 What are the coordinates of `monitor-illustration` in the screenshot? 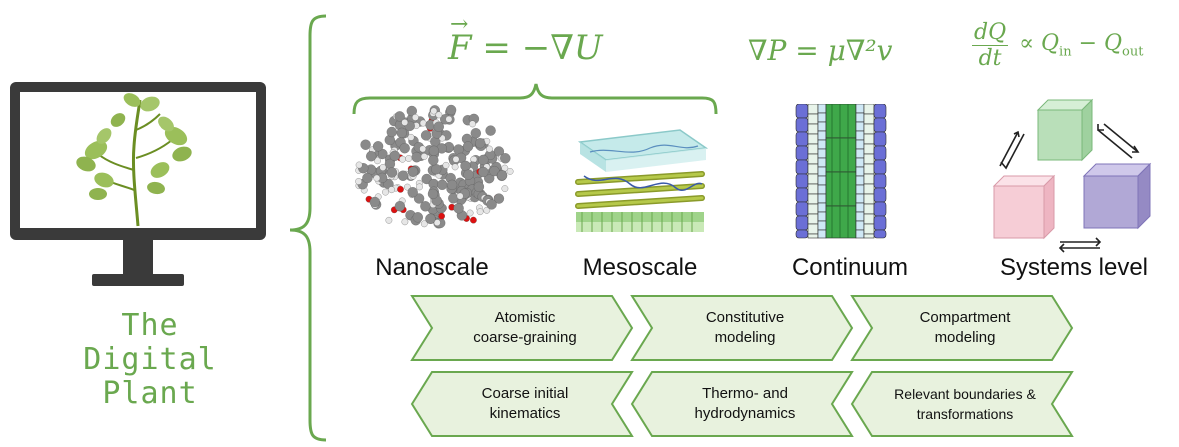 It's located at (138, 184).